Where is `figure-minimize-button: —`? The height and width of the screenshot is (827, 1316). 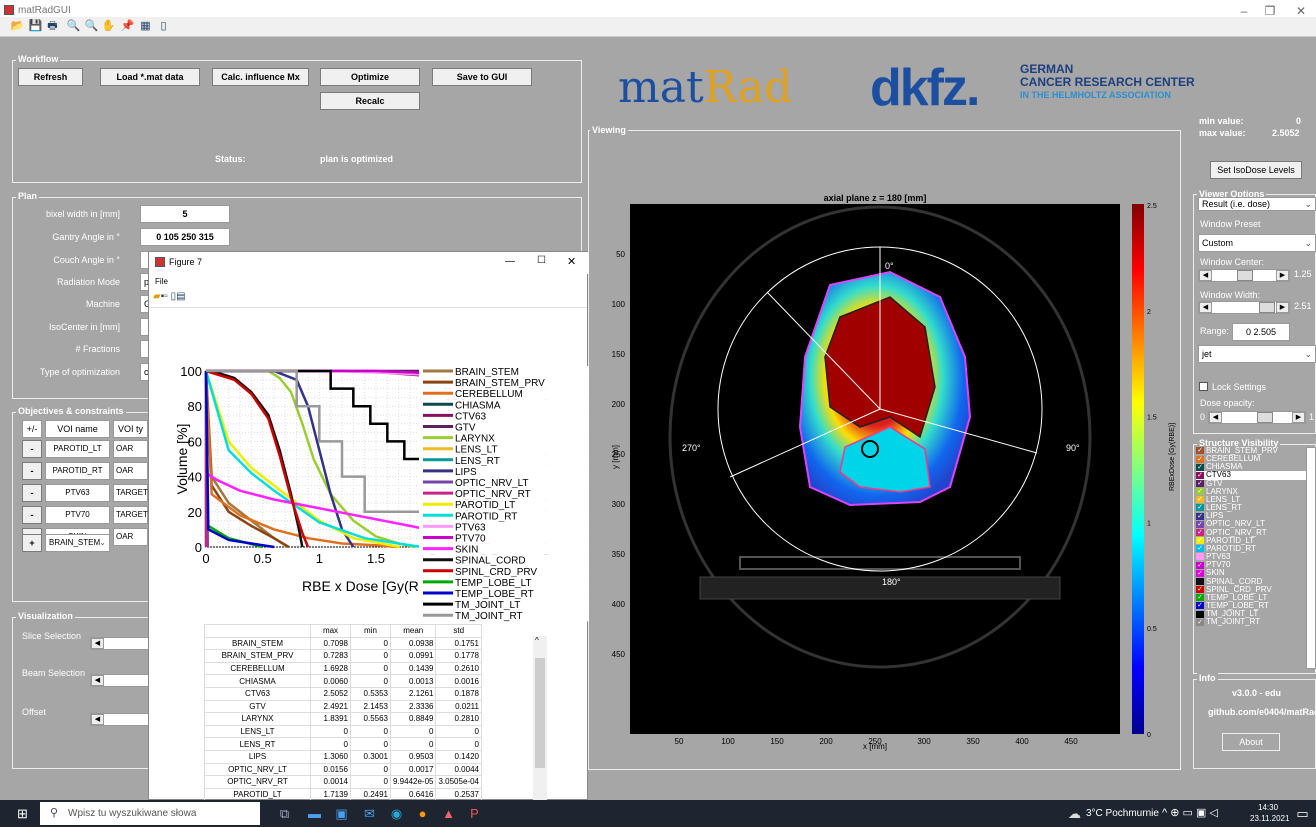 figure-minimize-button: — is located at coordinates (510, 261).